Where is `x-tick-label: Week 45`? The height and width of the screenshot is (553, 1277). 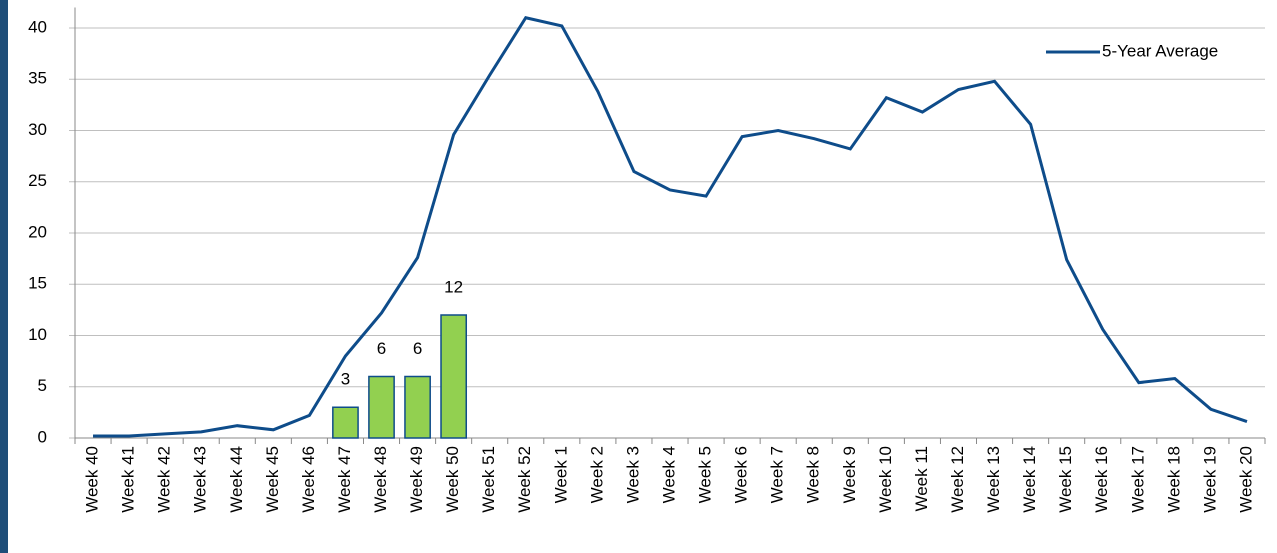 x-tick-label: Week 45 is located at coordinates (272, 479).